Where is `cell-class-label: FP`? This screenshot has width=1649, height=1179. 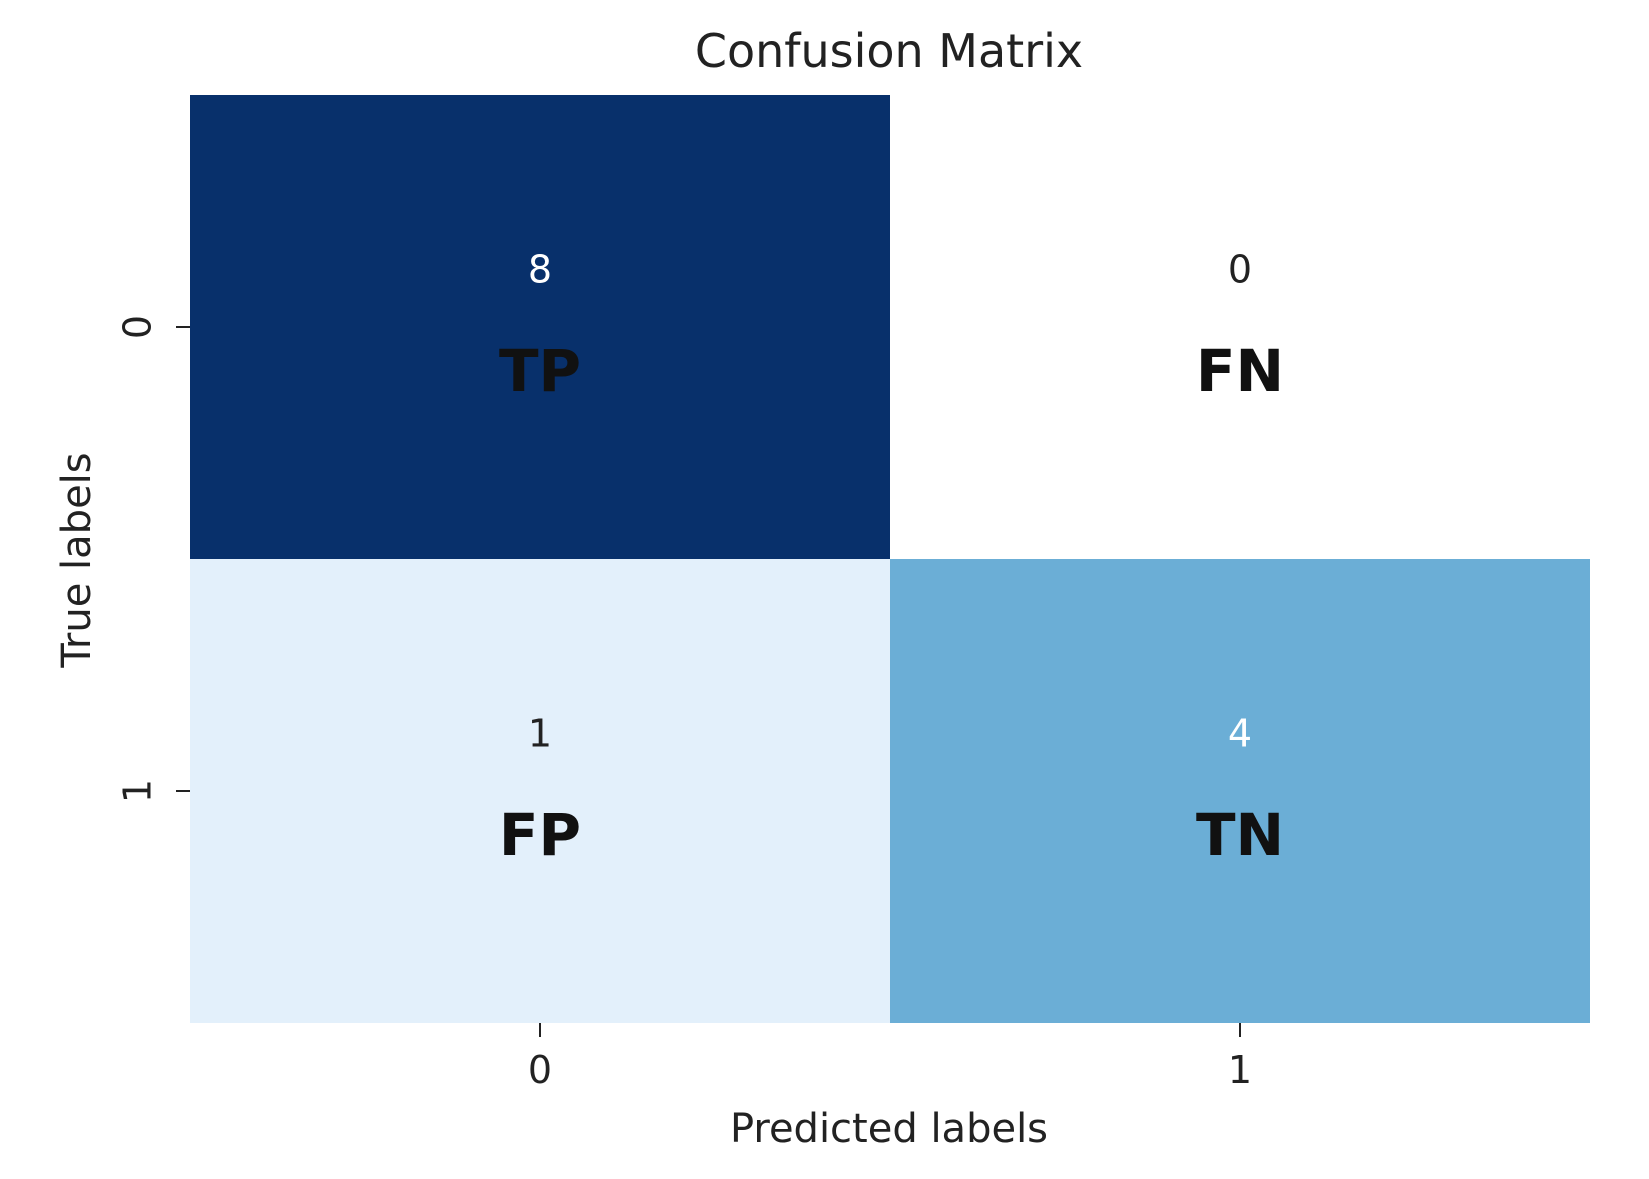 cell-class-label: FP is located at coordinates (540, 835).